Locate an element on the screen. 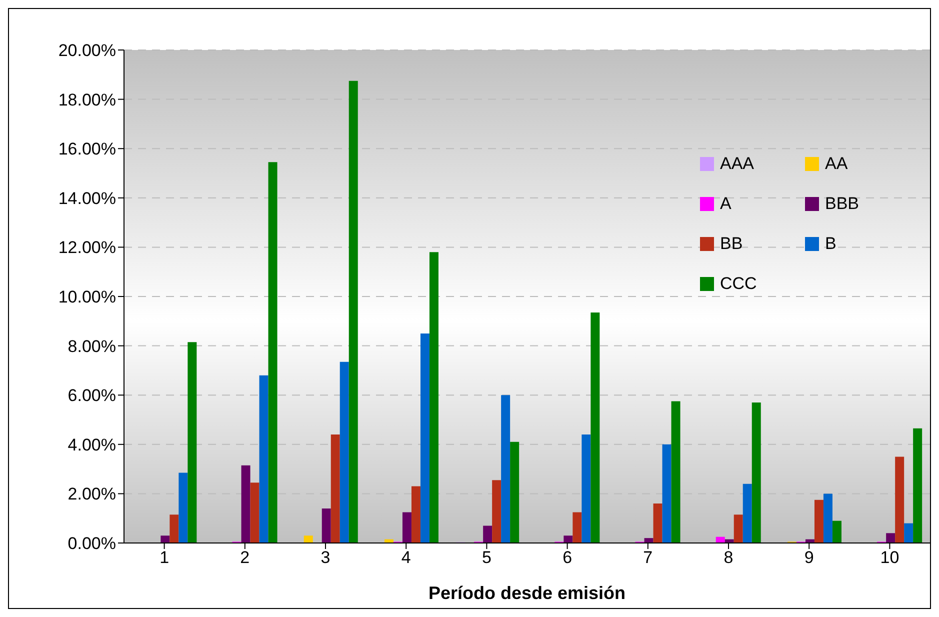  x-tick-label: 8 is located at coordinates (729, 558).